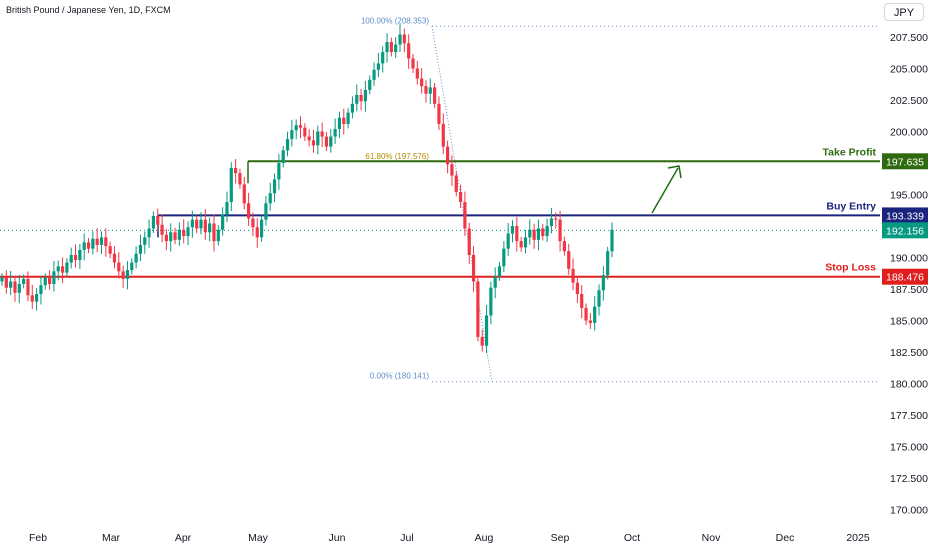 The image size is (932, 550). Describe the element at coordinates (909, 259) in the screenshot. I see `y-tick-label: 190.000` at that location.